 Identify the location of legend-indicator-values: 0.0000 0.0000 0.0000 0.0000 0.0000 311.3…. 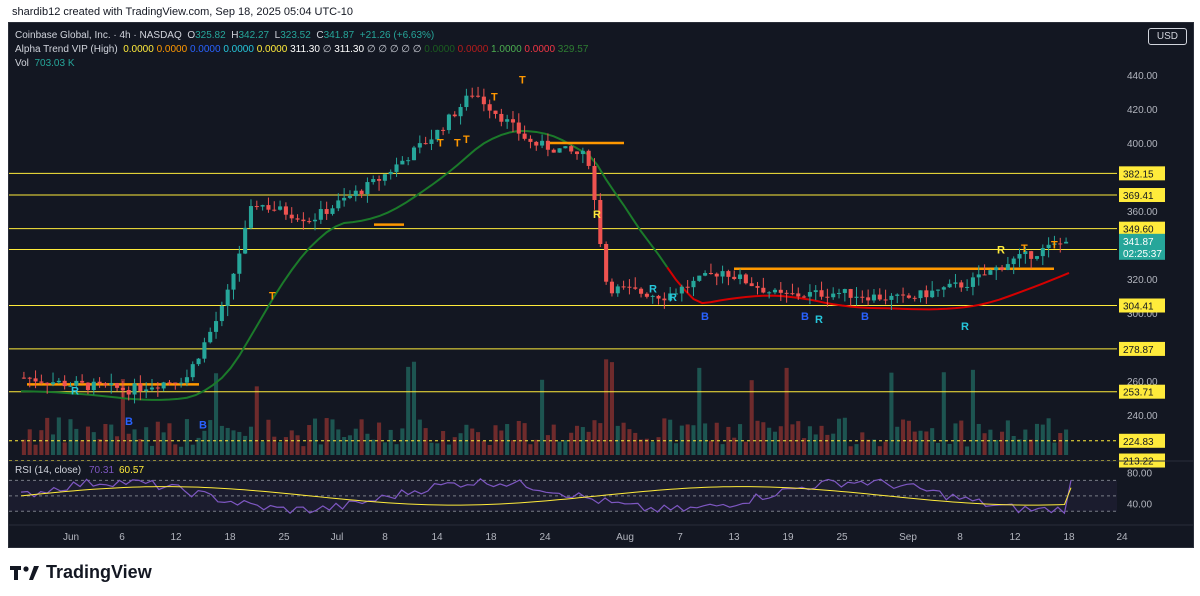
(354, 49).